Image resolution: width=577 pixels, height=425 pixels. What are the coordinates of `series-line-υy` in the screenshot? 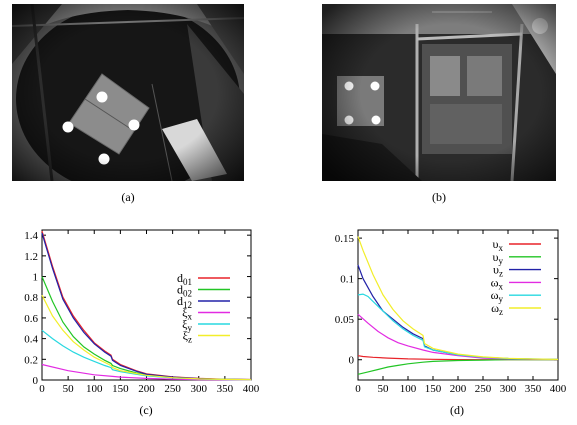 It's located at (457, 367).